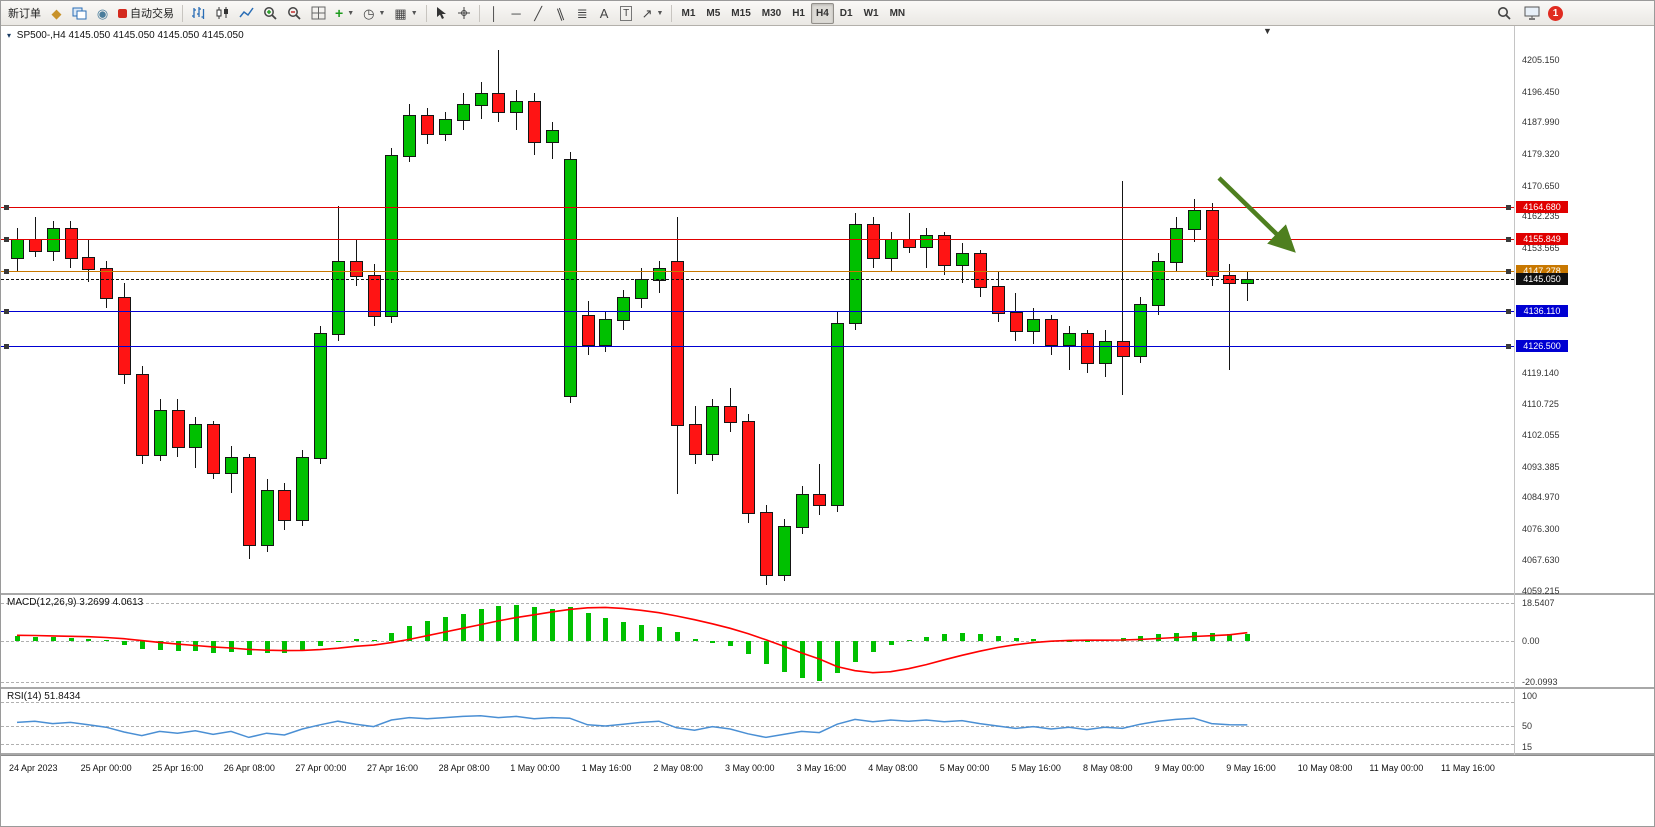  I want to click on timeframe-m5-button: M5, so click(713, 13).